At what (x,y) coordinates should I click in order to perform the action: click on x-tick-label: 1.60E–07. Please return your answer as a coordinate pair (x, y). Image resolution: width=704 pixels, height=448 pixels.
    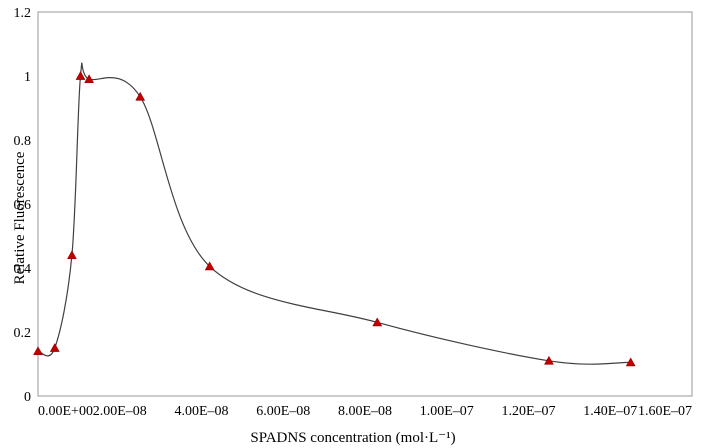
    Looking at the image, I should click on (665, 411).